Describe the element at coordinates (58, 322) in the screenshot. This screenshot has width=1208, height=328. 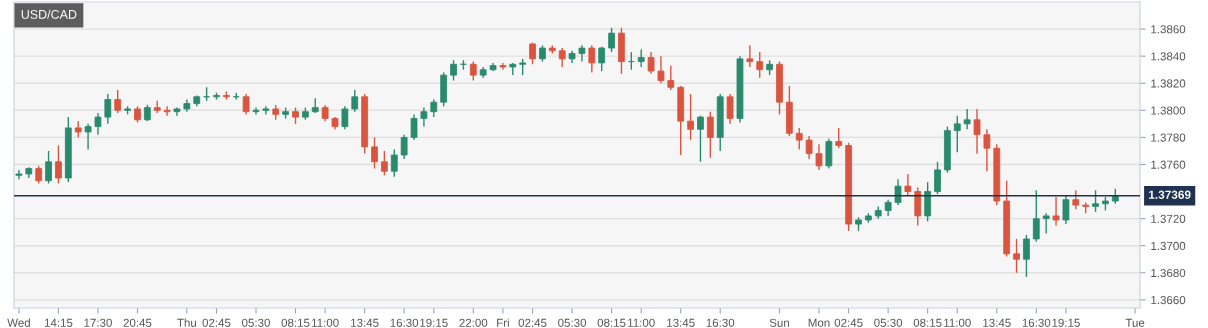
I see `x-tick-label: 14:15` at that location.